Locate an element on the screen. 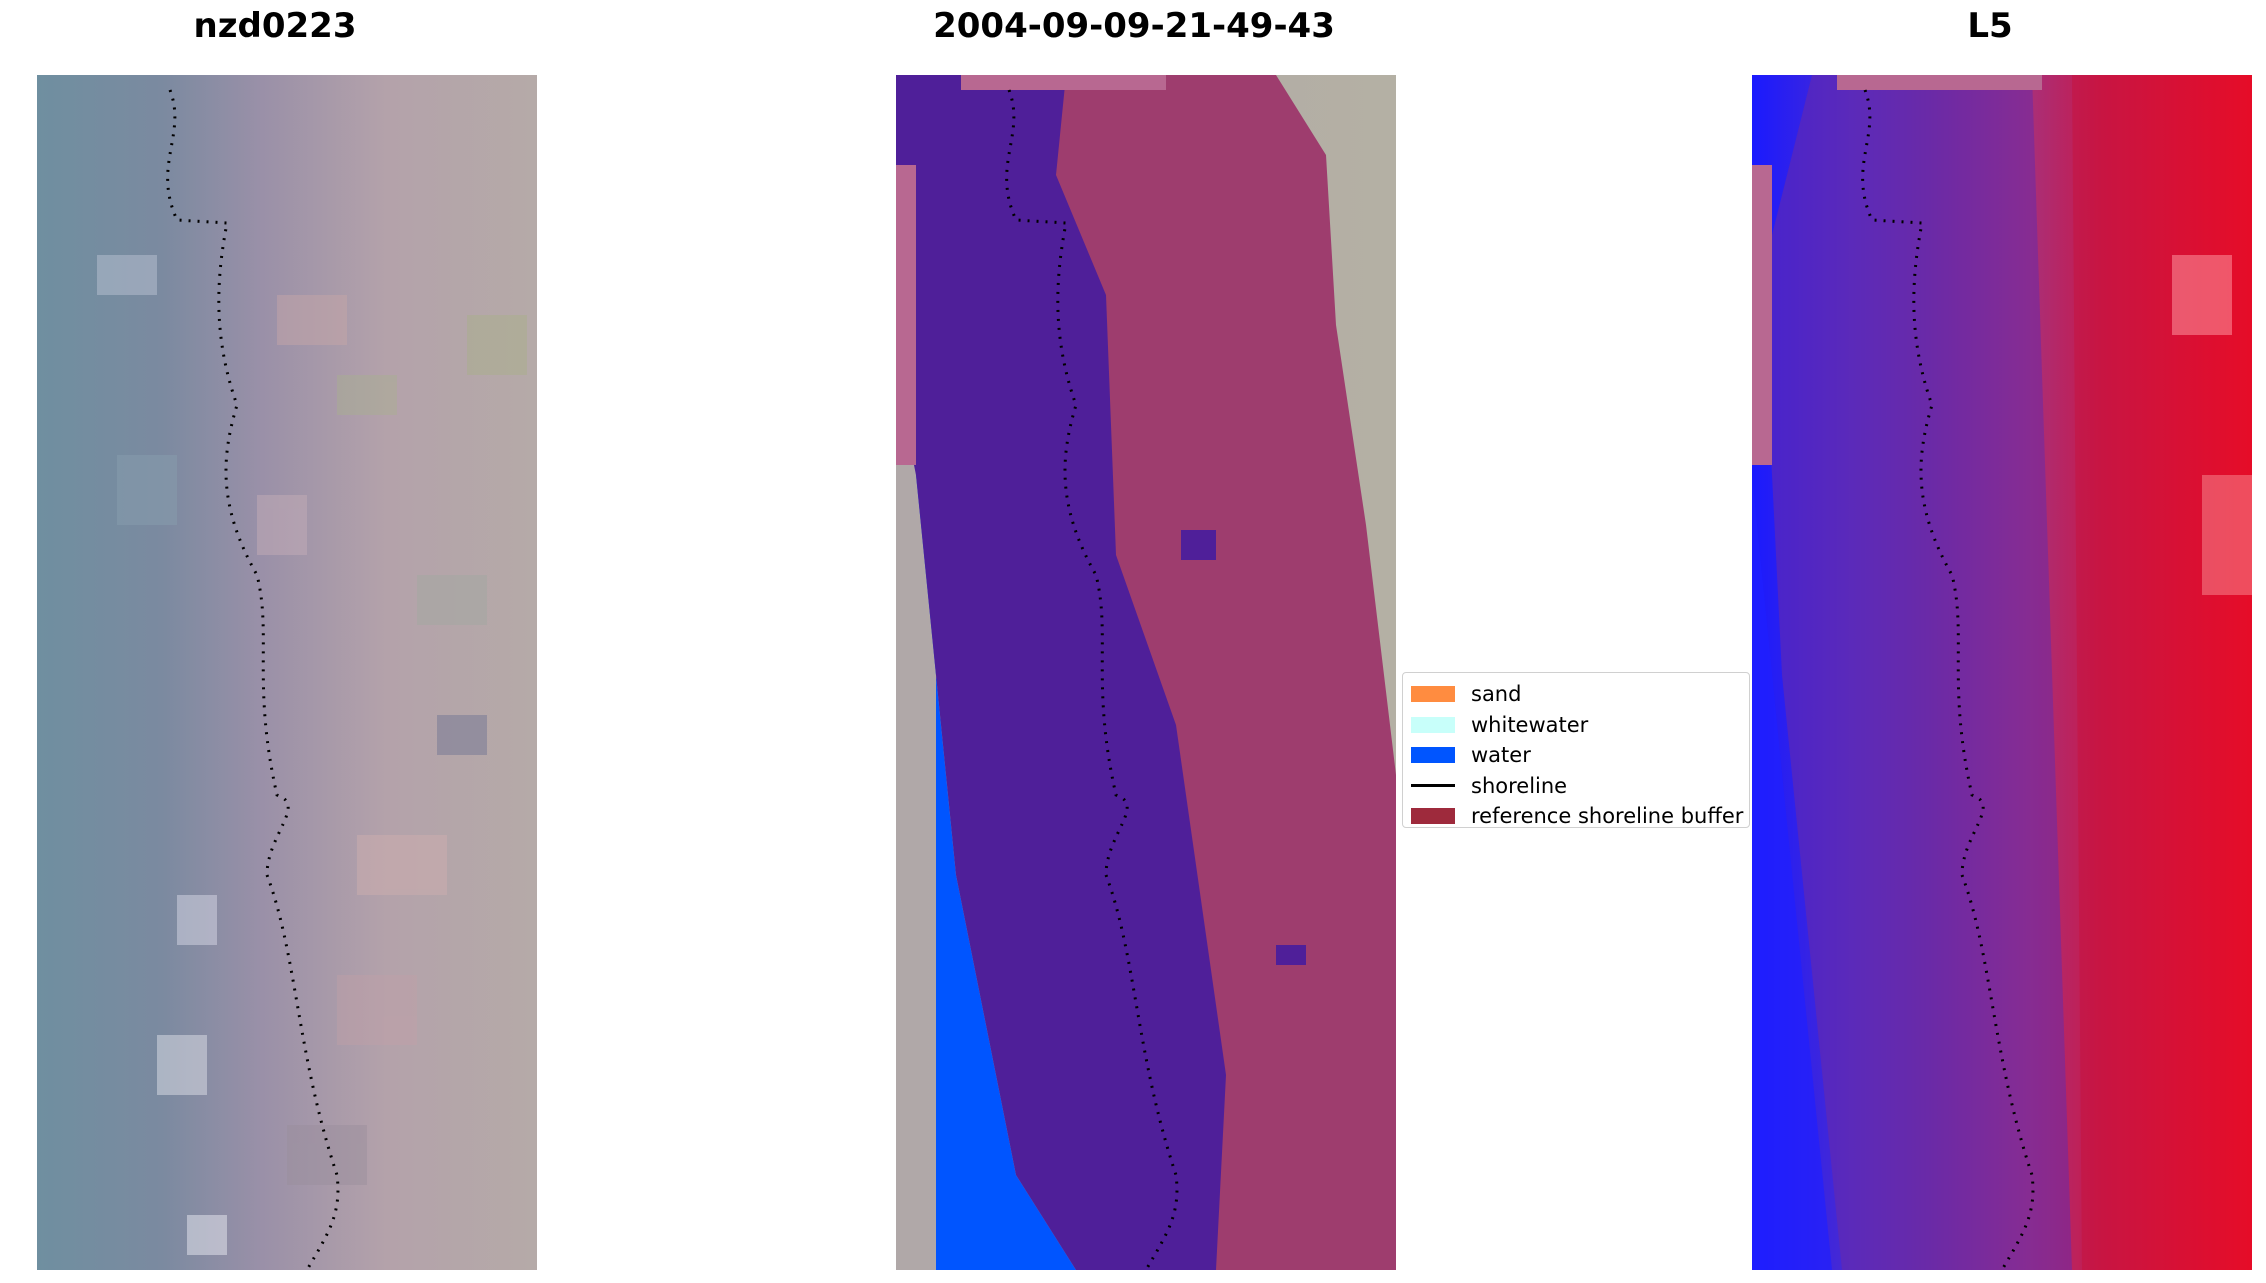  rgb-texture is located at coordinates (312, 755).